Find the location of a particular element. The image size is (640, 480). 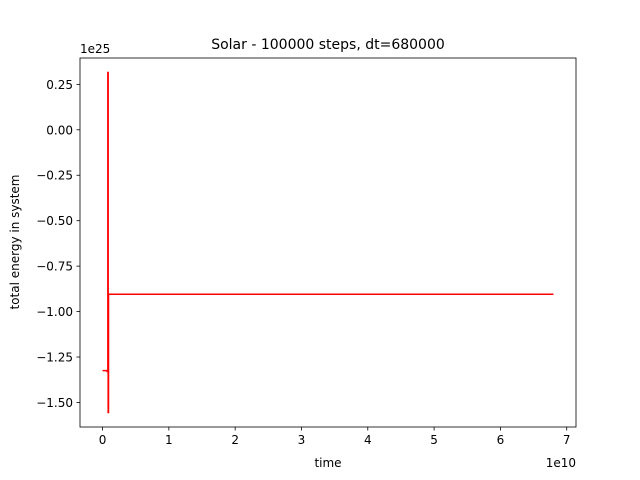

x-tick-label: 0 is located at coordinates (103, 440).